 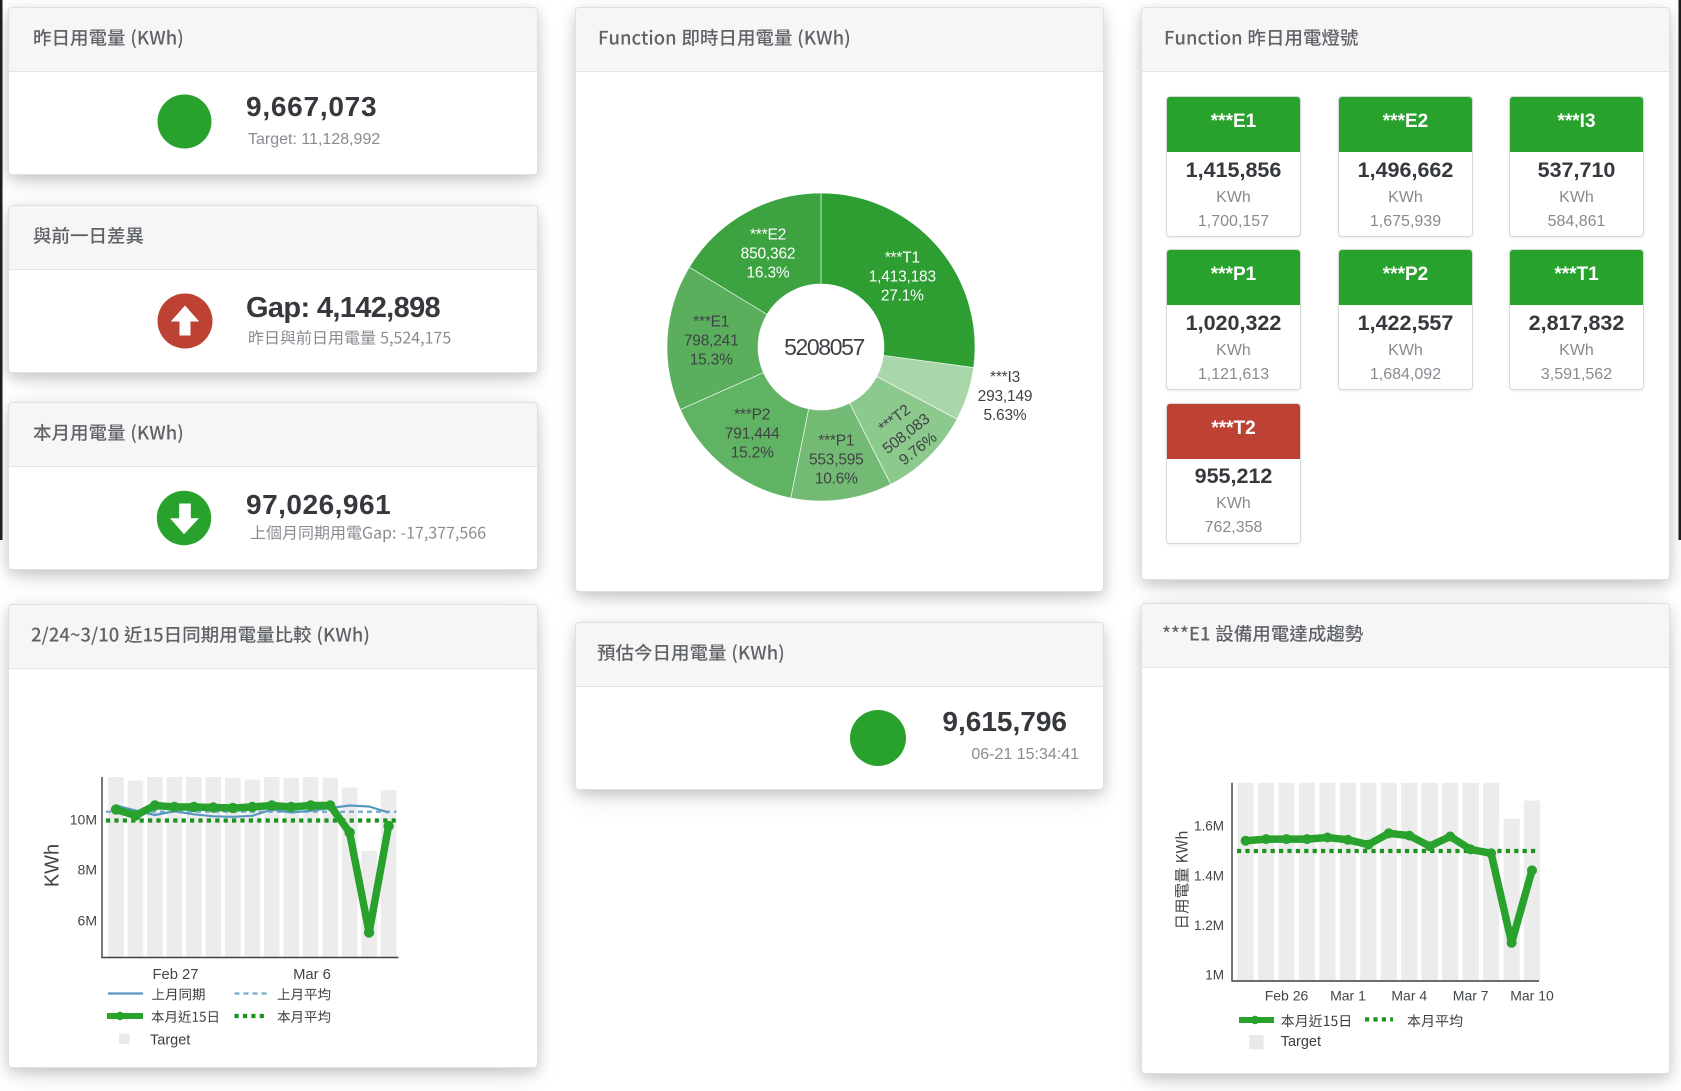 What do you see at coordinates (824, 347) in the screenshot?
I see `svg-text: 5208057` at bounding box center [824, 347].